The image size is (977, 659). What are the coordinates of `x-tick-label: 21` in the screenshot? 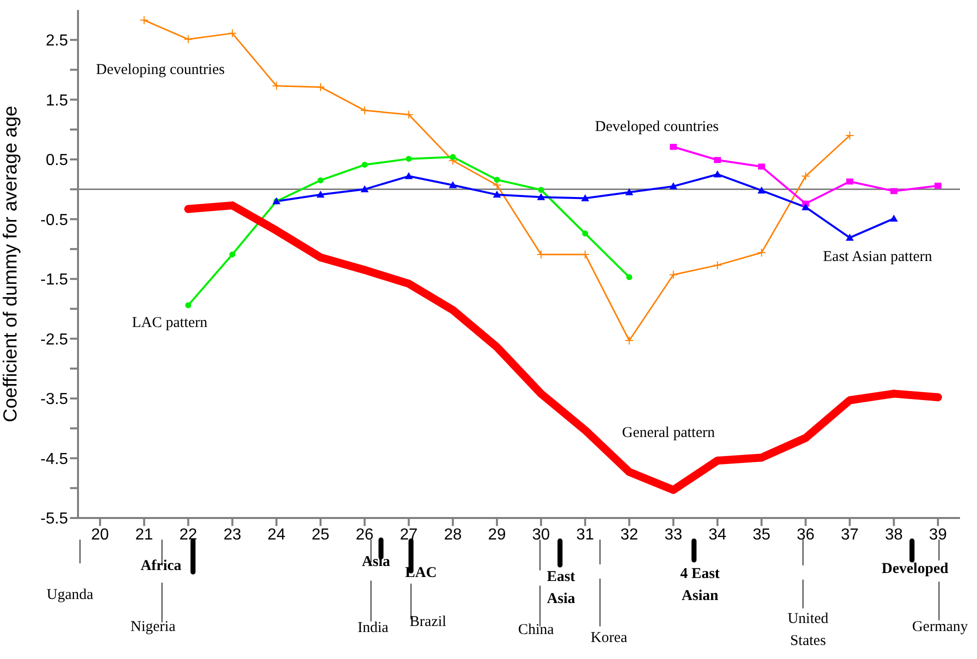 It's located at (144, 535).